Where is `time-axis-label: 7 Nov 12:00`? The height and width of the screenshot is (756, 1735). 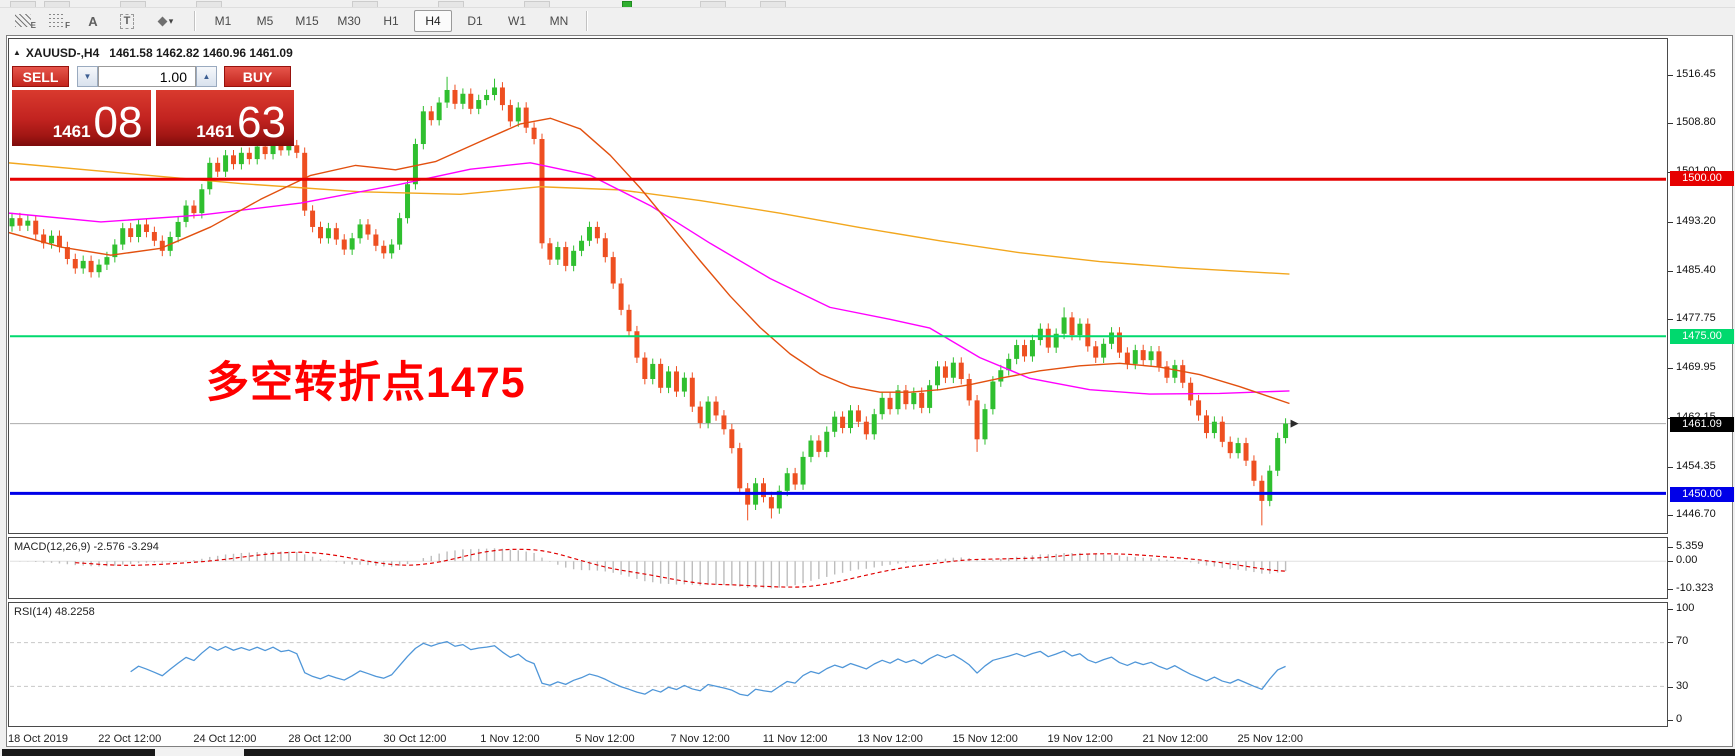
time-axis-label: 7 Nov 12:00 is located at coordinates (700, 739).